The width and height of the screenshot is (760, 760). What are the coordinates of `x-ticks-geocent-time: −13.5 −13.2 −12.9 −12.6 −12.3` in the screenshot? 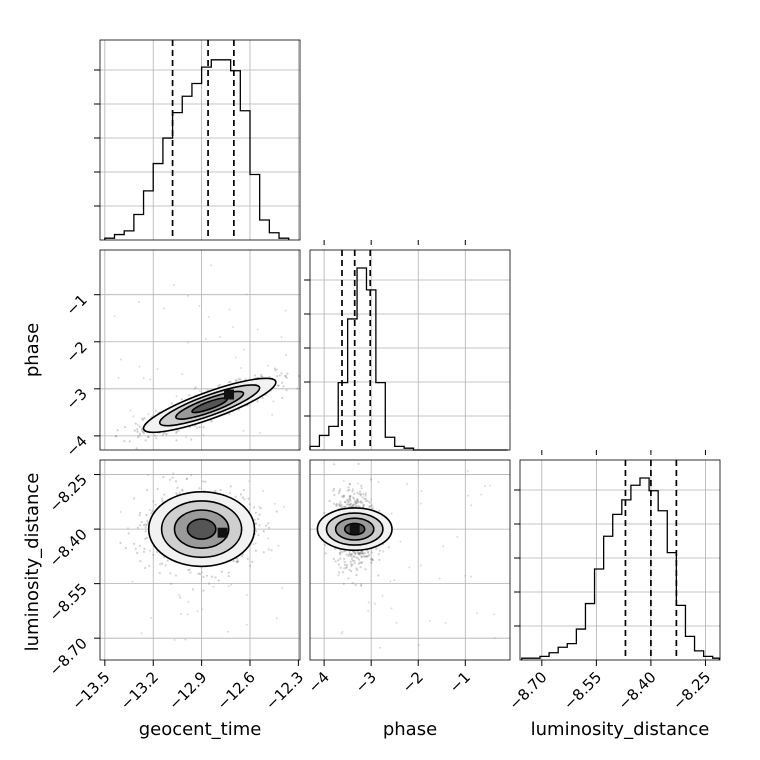 It's located at (187, 686).